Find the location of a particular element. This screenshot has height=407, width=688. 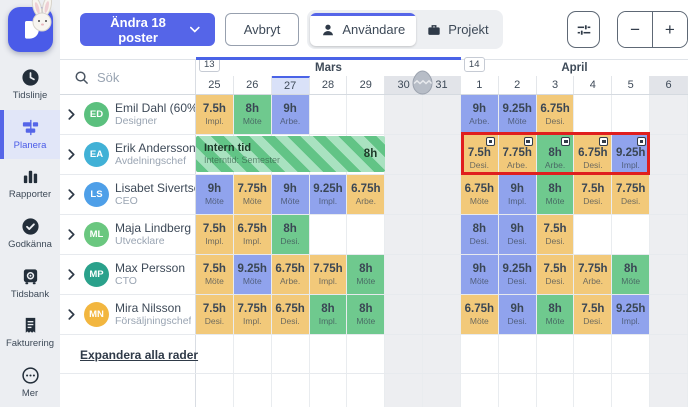

day-header: 3 is located at coordinates (556, 85).